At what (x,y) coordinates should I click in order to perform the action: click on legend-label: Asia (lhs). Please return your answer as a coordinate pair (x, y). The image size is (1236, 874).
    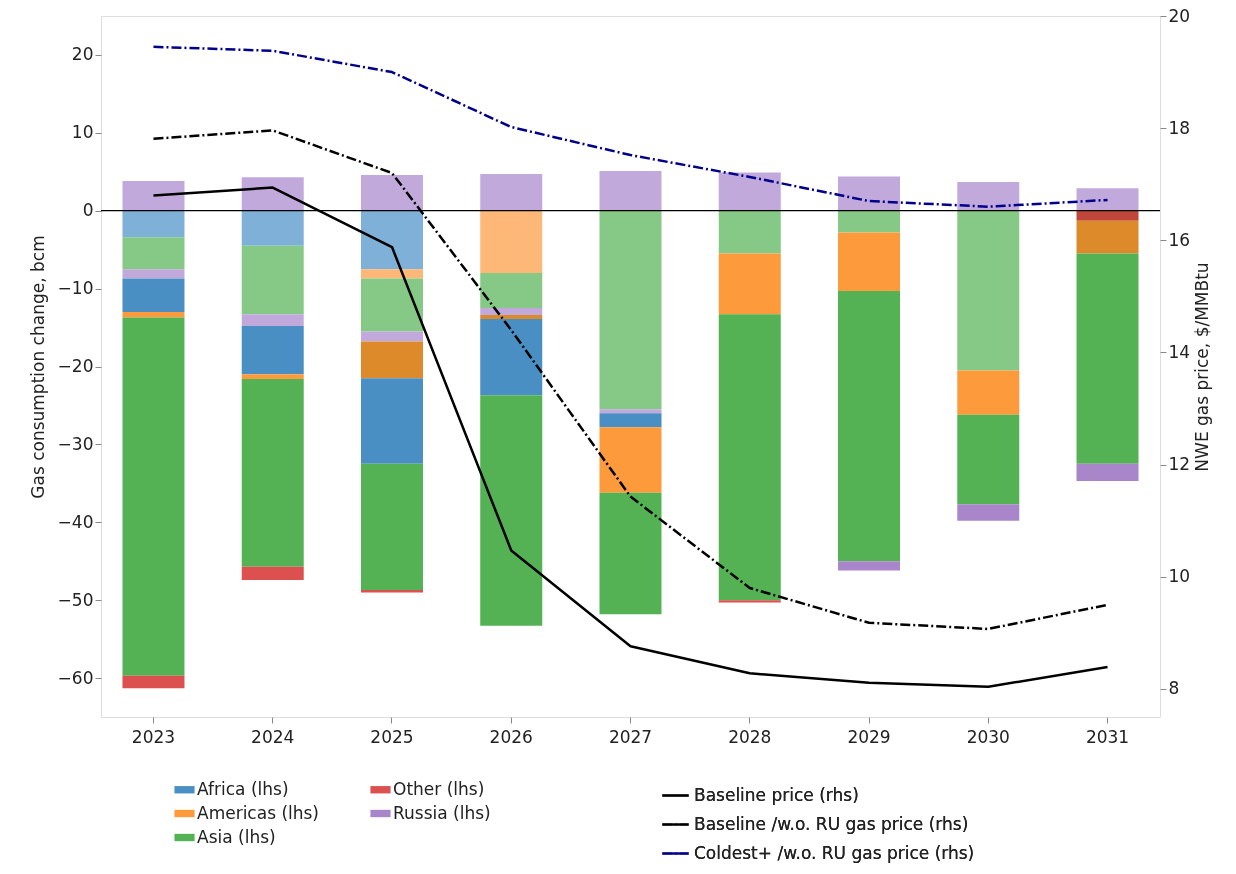
    Looking at the image, I should click on (236, 836).